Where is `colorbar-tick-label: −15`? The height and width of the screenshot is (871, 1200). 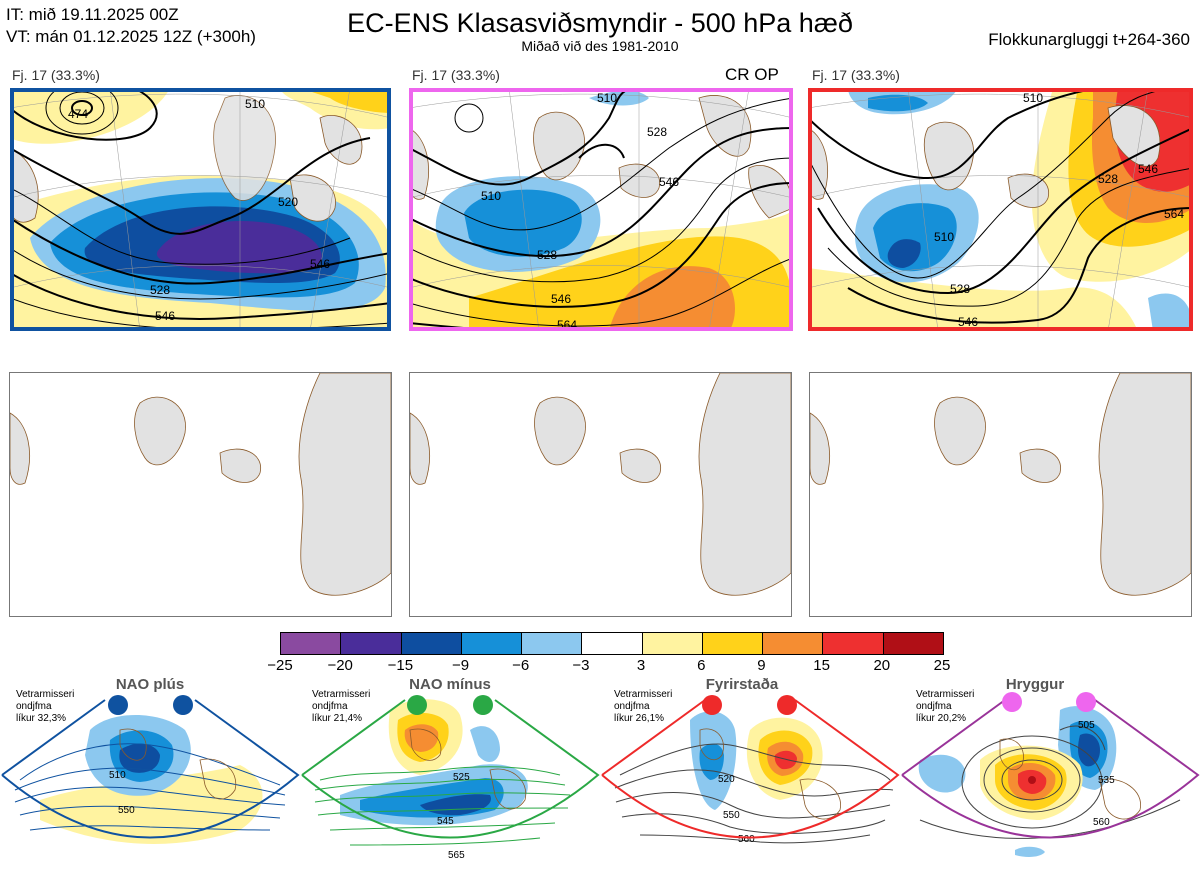
colorbar-tick-label: −15 is located at coordinates (400, 665).